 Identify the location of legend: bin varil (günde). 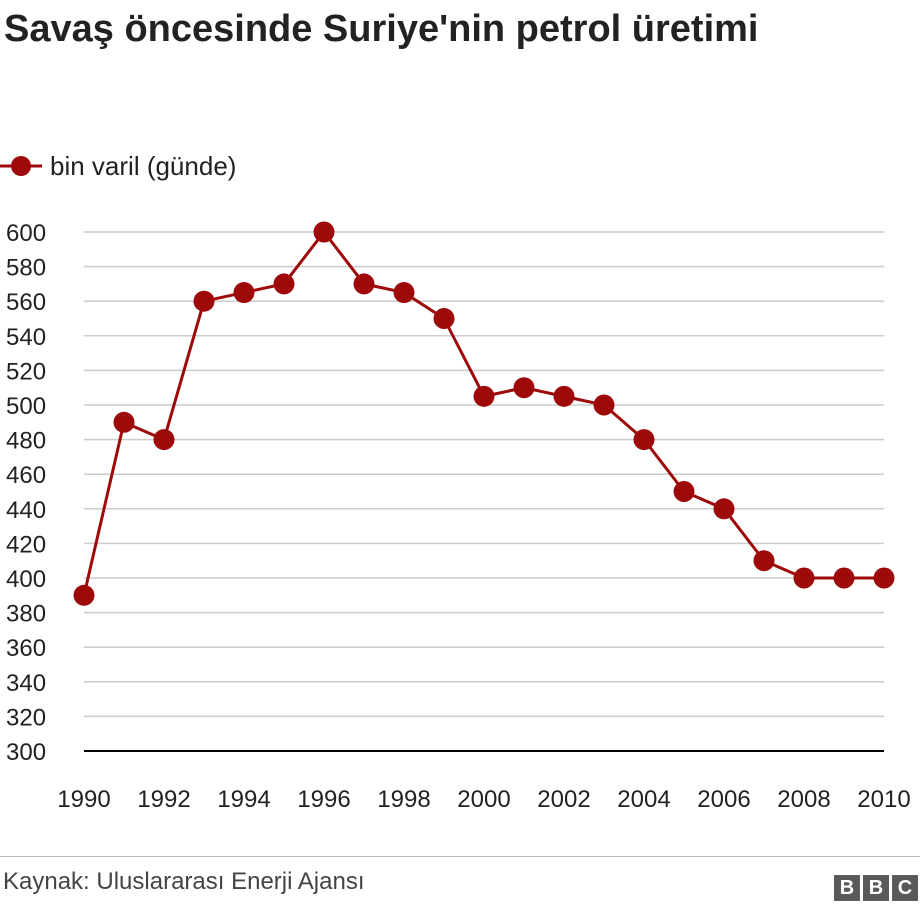
(118, 166).